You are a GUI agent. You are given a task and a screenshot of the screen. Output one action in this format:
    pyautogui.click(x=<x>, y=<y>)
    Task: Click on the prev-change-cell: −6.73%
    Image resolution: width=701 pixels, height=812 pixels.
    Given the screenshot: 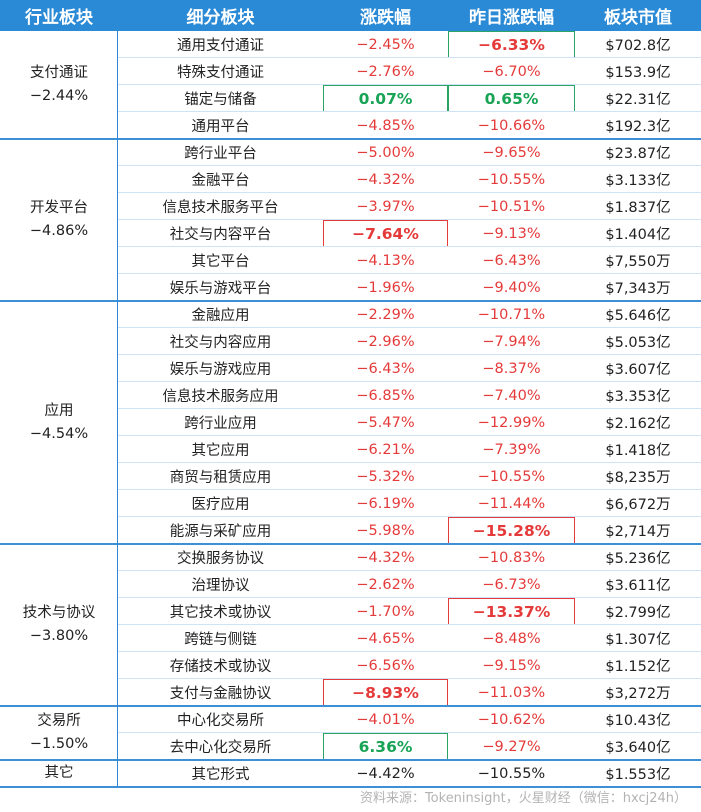 What is the action you would take?
    pyautogui.click(x=511, y=584)
    